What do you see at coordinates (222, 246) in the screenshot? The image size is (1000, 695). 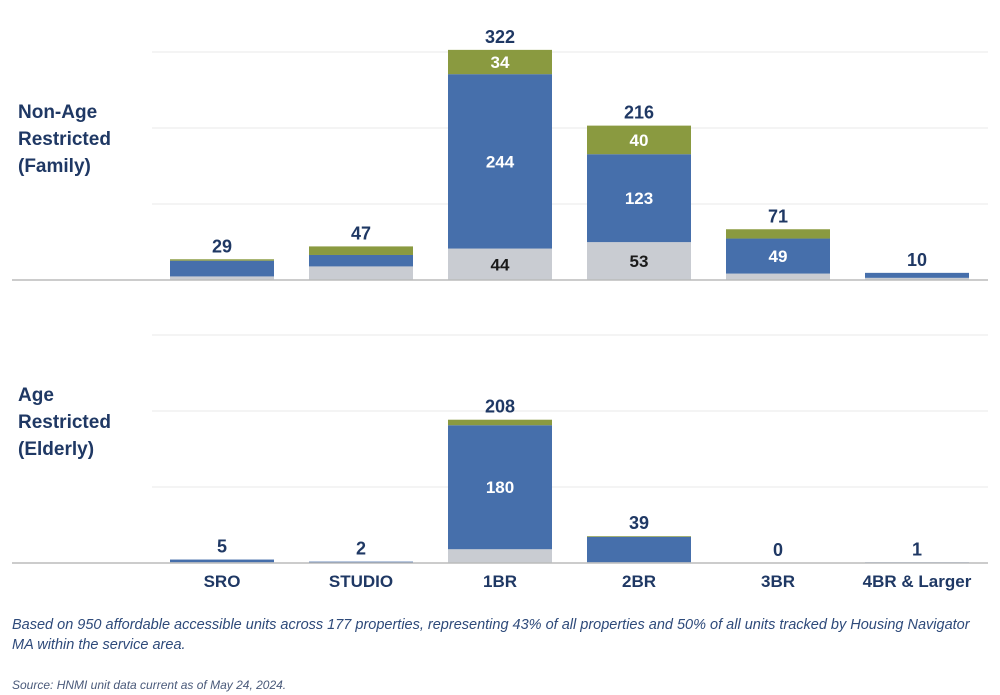 I see `bar-total-label: 29` at bounding box center [222, 246].